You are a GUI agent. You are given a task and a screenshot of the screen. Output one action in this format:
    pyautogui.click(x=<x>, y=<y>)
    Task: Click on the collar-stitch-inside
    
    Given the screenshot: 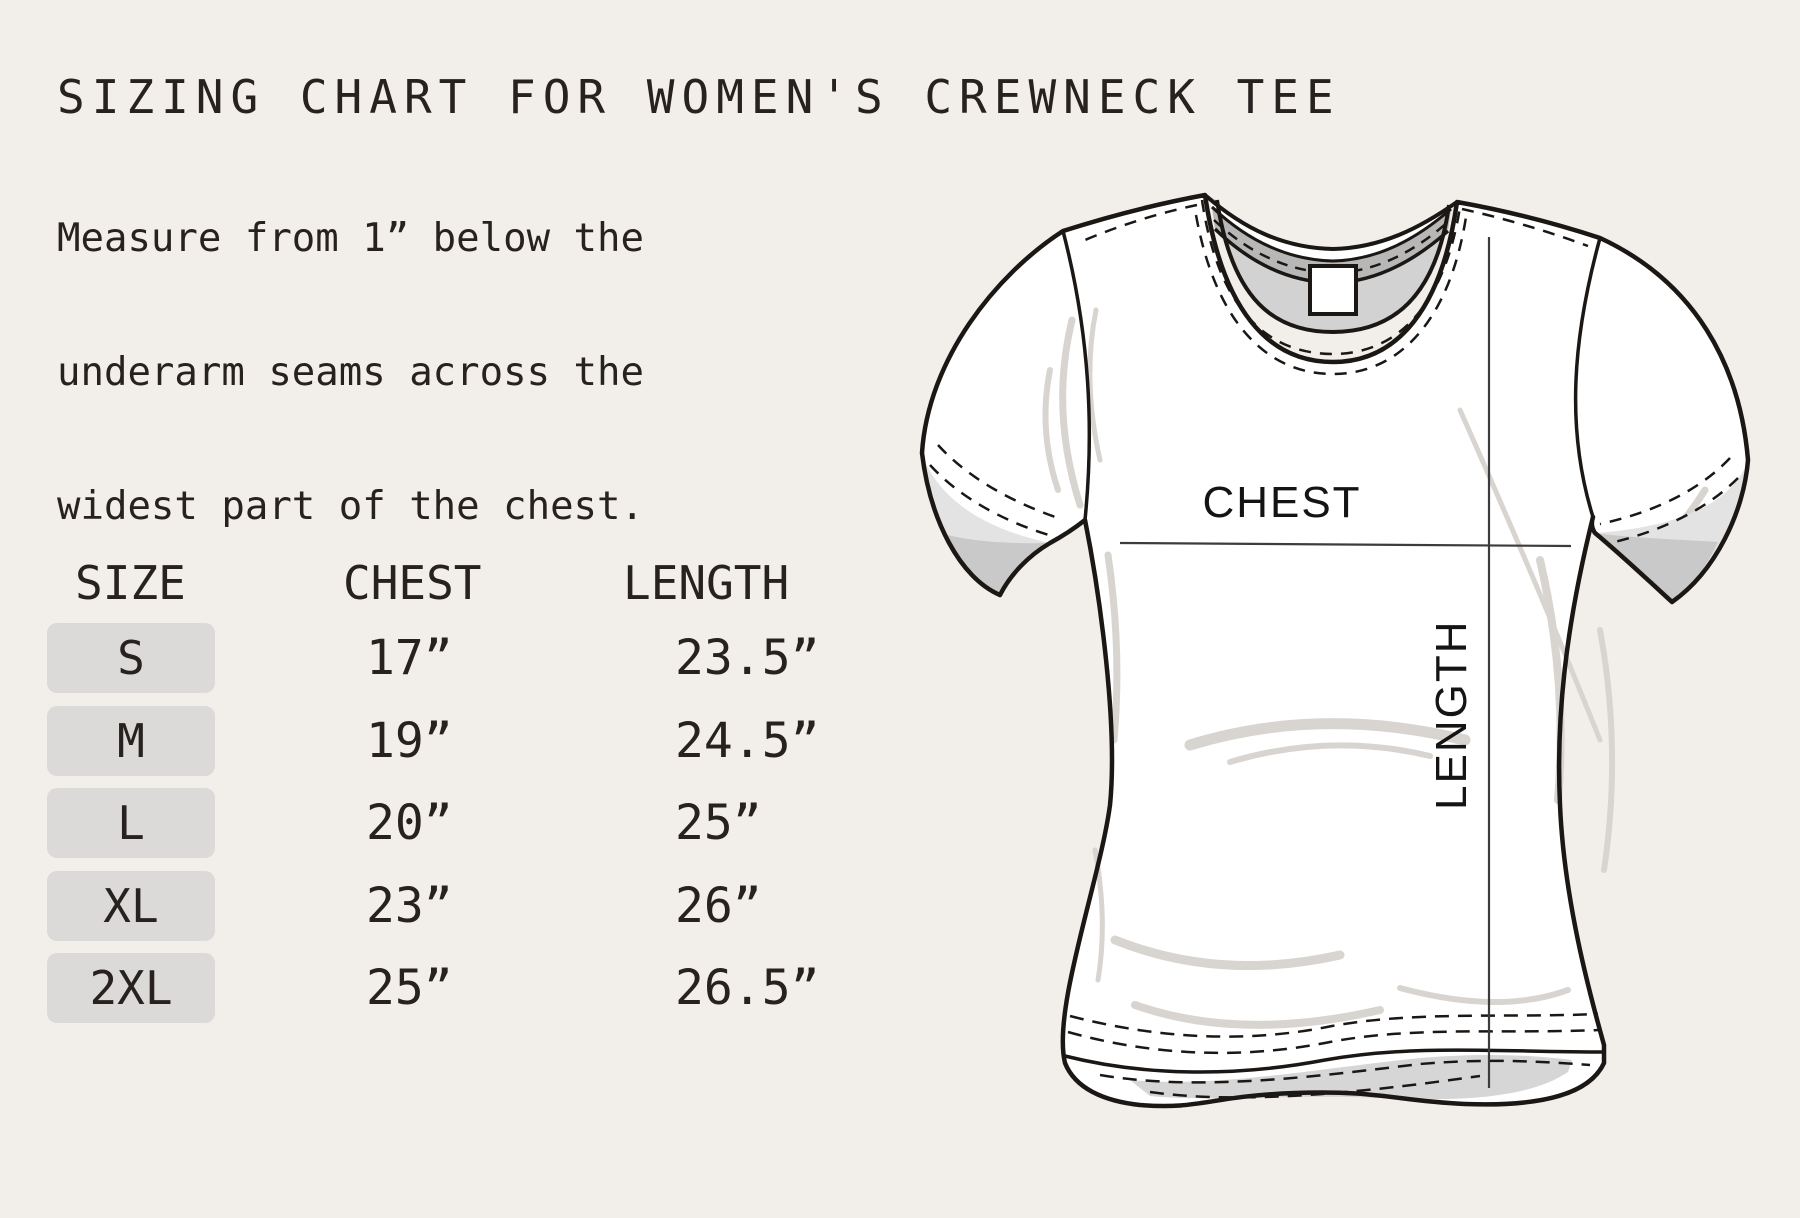 What is the action you would take?
    pyautogui.click(x=1331, y=277)
    